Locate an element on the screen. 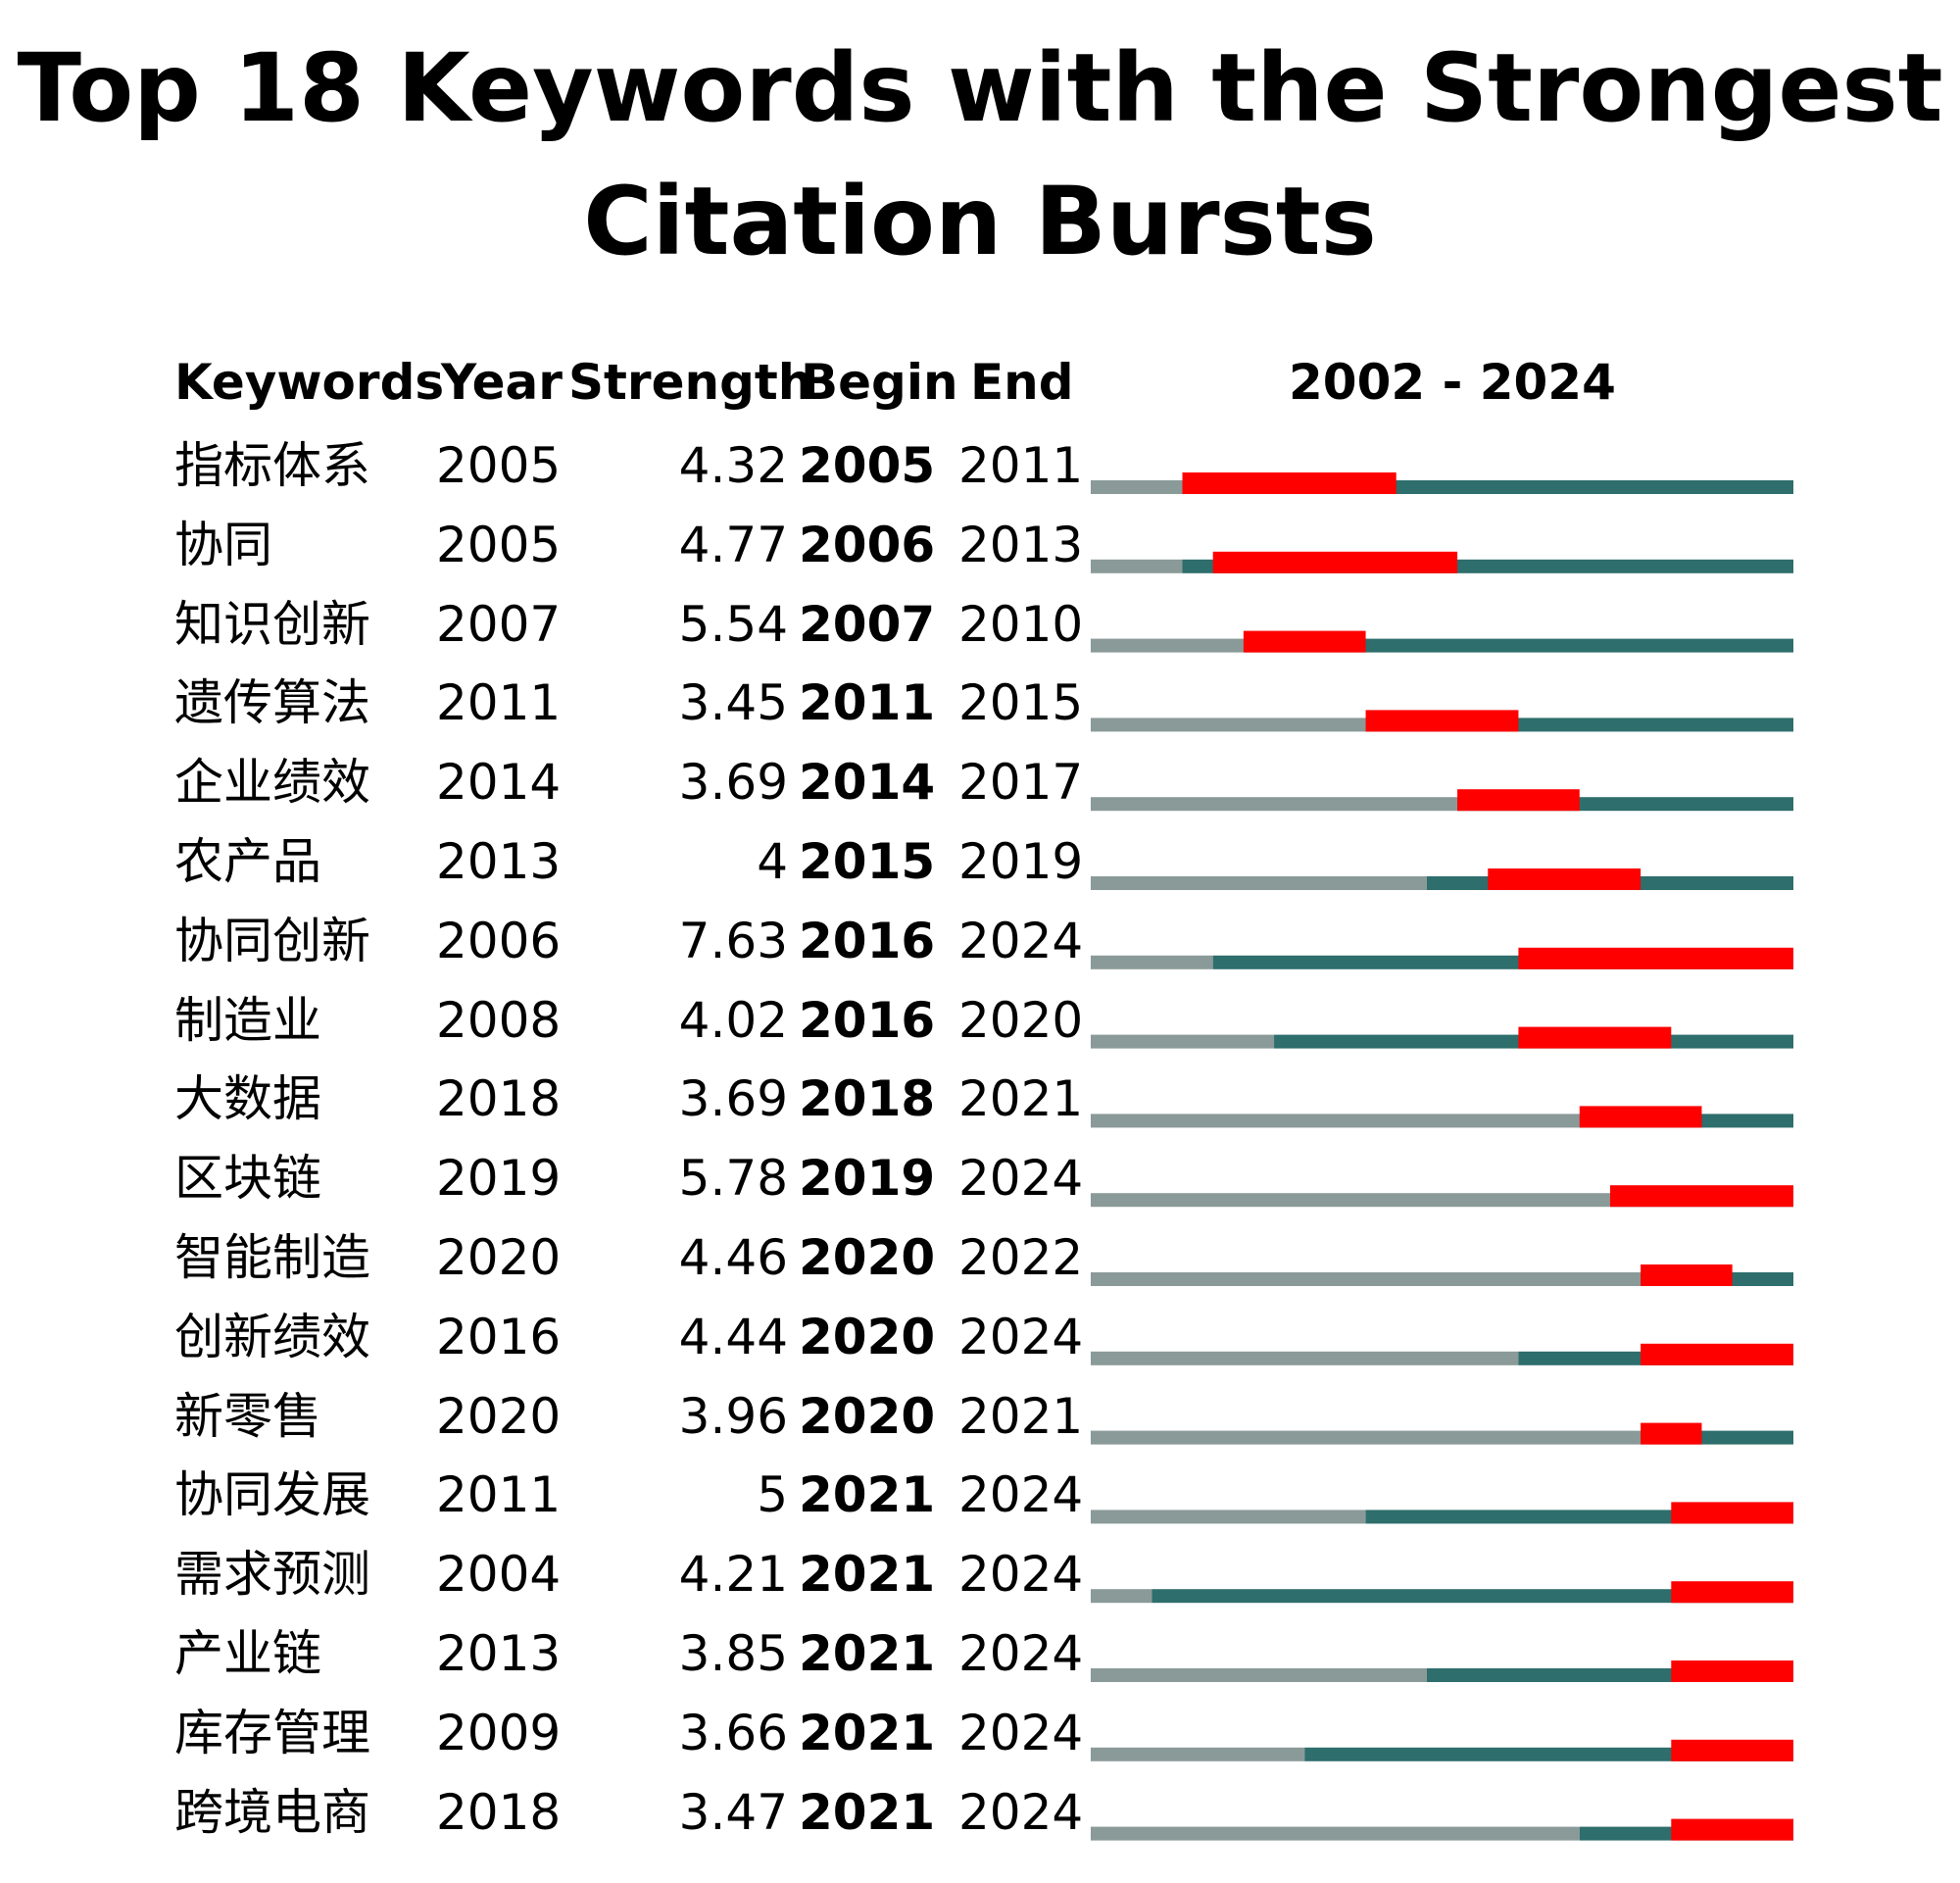 Image resolution: width=1960 pixels, height=1883 pixels. keyword-cell: 协同创新 is located at coordinates (272, 941).